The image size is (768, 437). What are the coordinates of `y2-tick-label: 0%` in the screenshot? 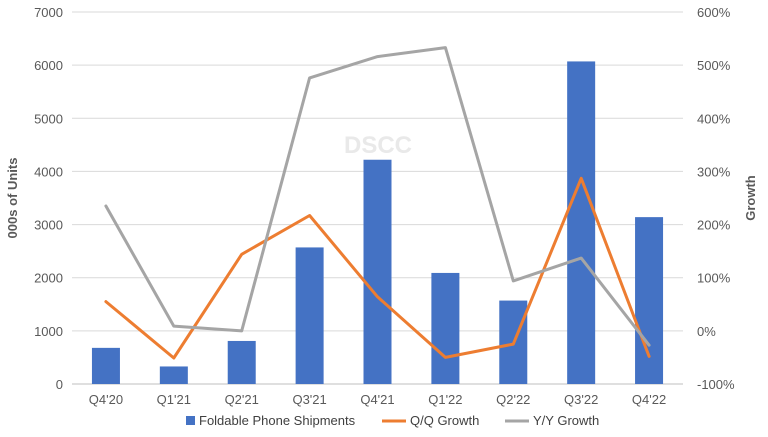 It's located at (706, 331).